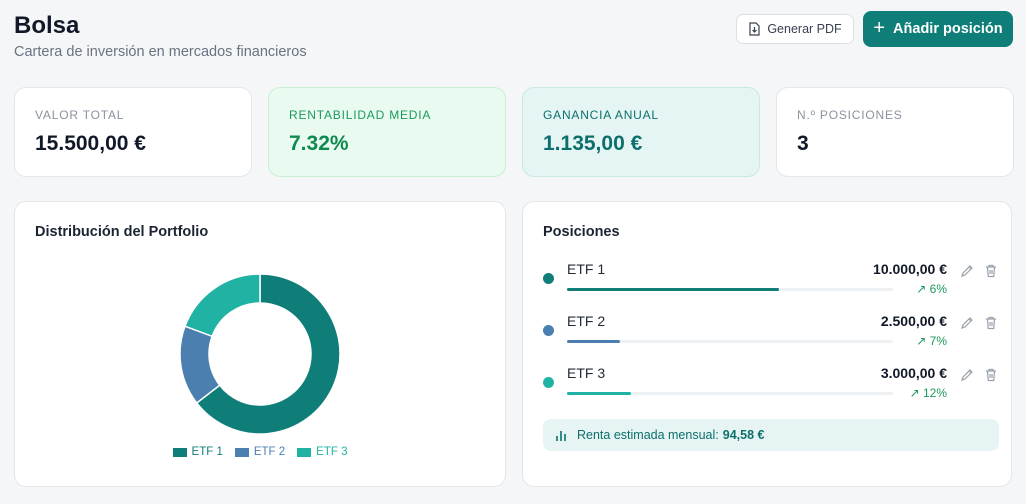 This screenshot has width=1026, height=504. Describe the element at coordinates (804, 29) in the screenshot. I see `generate-pdf-label: Generar PDF` at that location.